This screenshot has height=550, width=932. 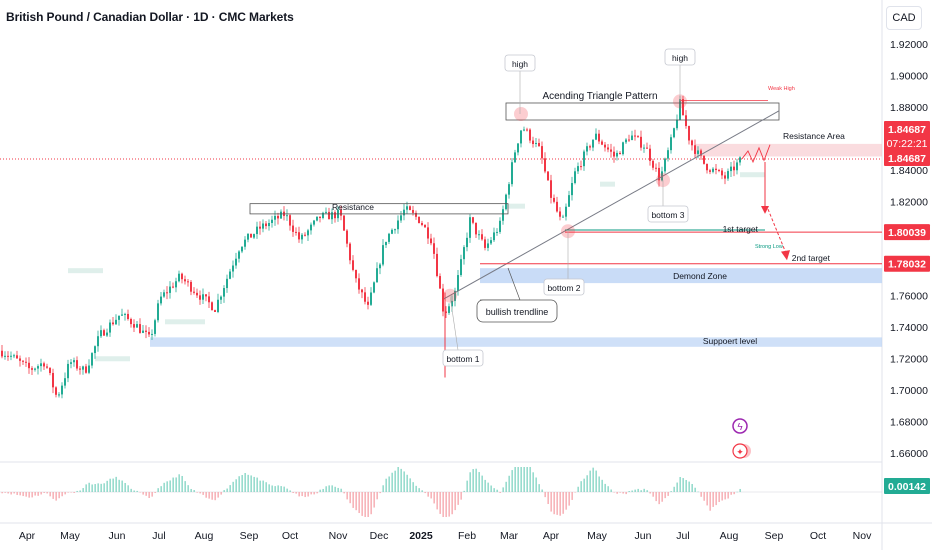 I want to click on fvg-block, so click(x=185, y=322).